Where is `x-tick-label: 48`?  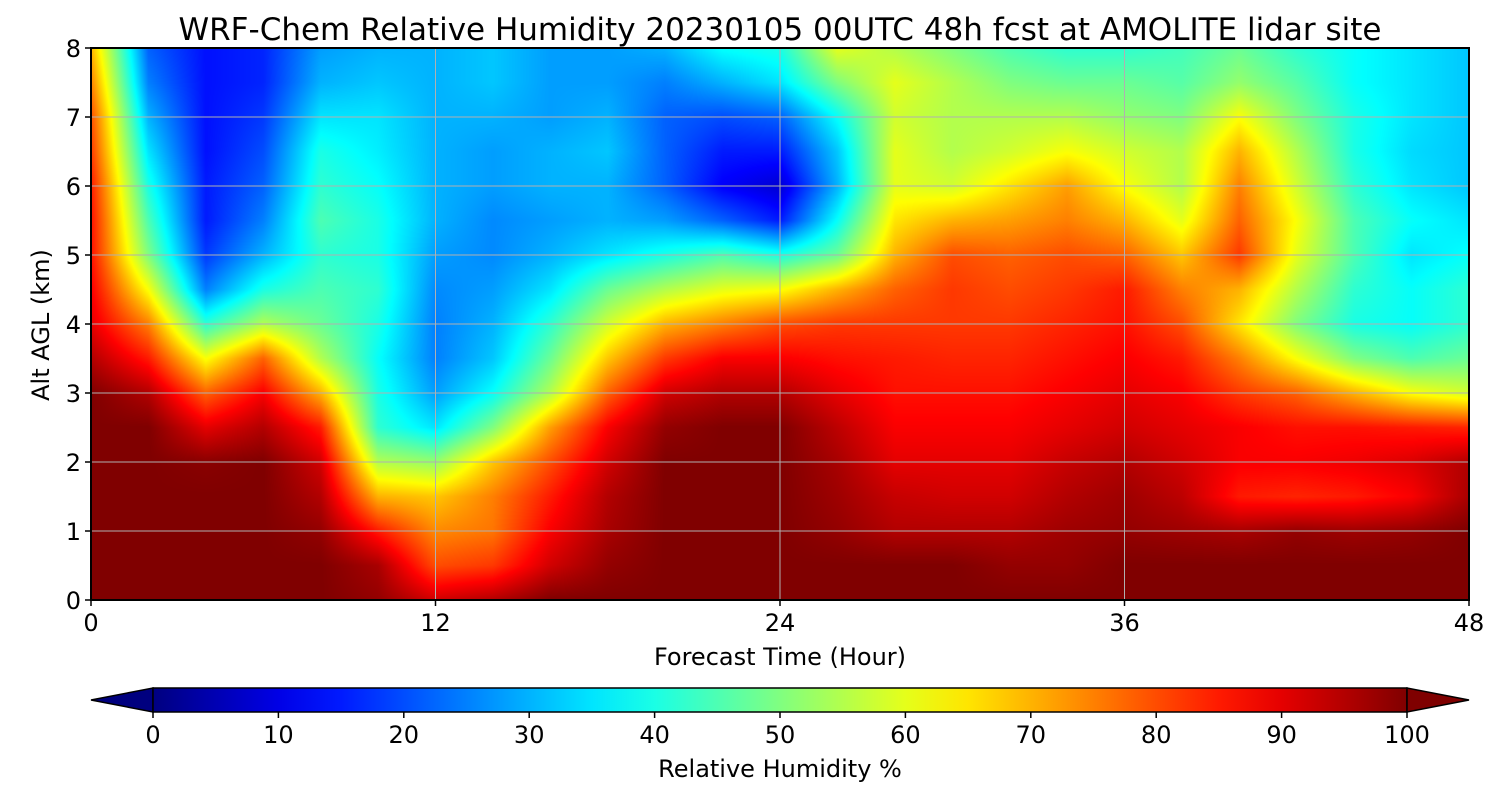 x-tick-label: 48 is located at coordinates (1469, 623).